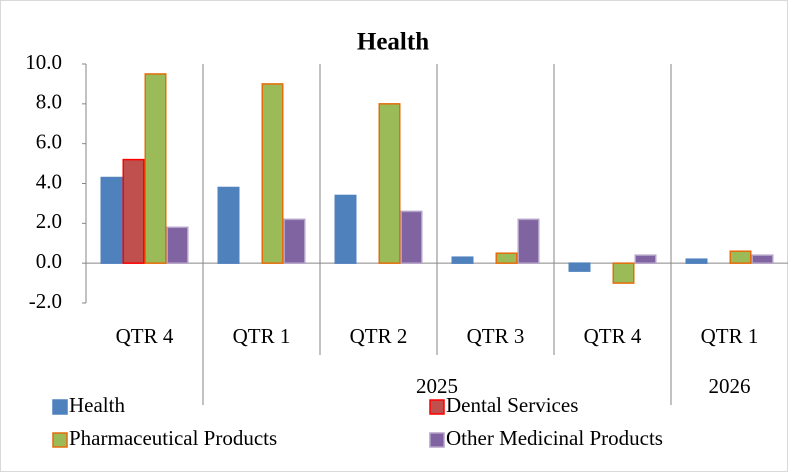  Describe the element at coordinates (49, 261) in the screenshot. I see `y-tick-label: 0.0` at that location.